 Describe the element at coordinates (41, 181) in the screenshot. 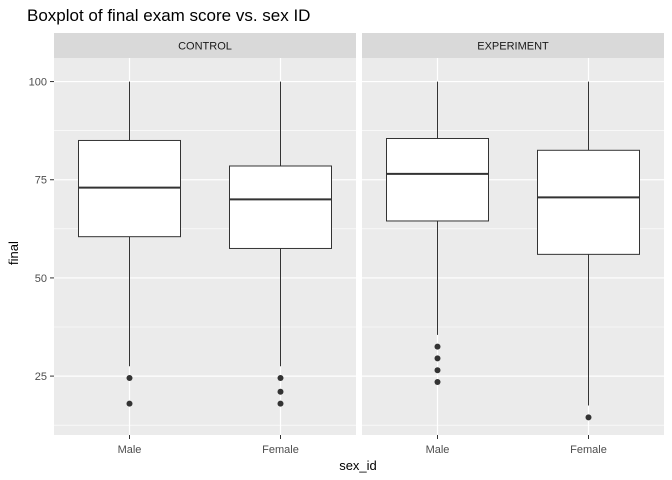

I see `y-tick-label: 75` at that location.